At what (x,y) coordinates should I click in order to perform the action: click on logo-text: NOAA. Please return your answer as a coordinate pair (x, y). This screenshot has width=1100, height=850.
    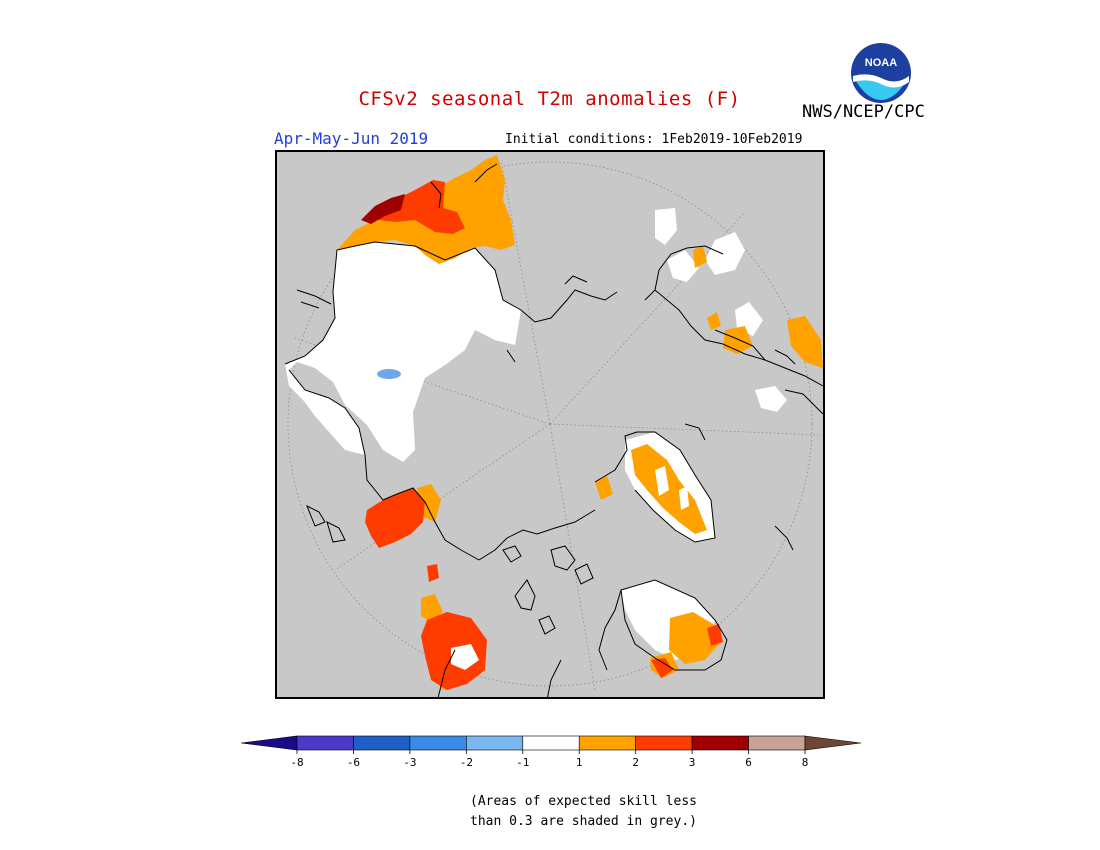
    Looking at the image, I should click on (881, 63).